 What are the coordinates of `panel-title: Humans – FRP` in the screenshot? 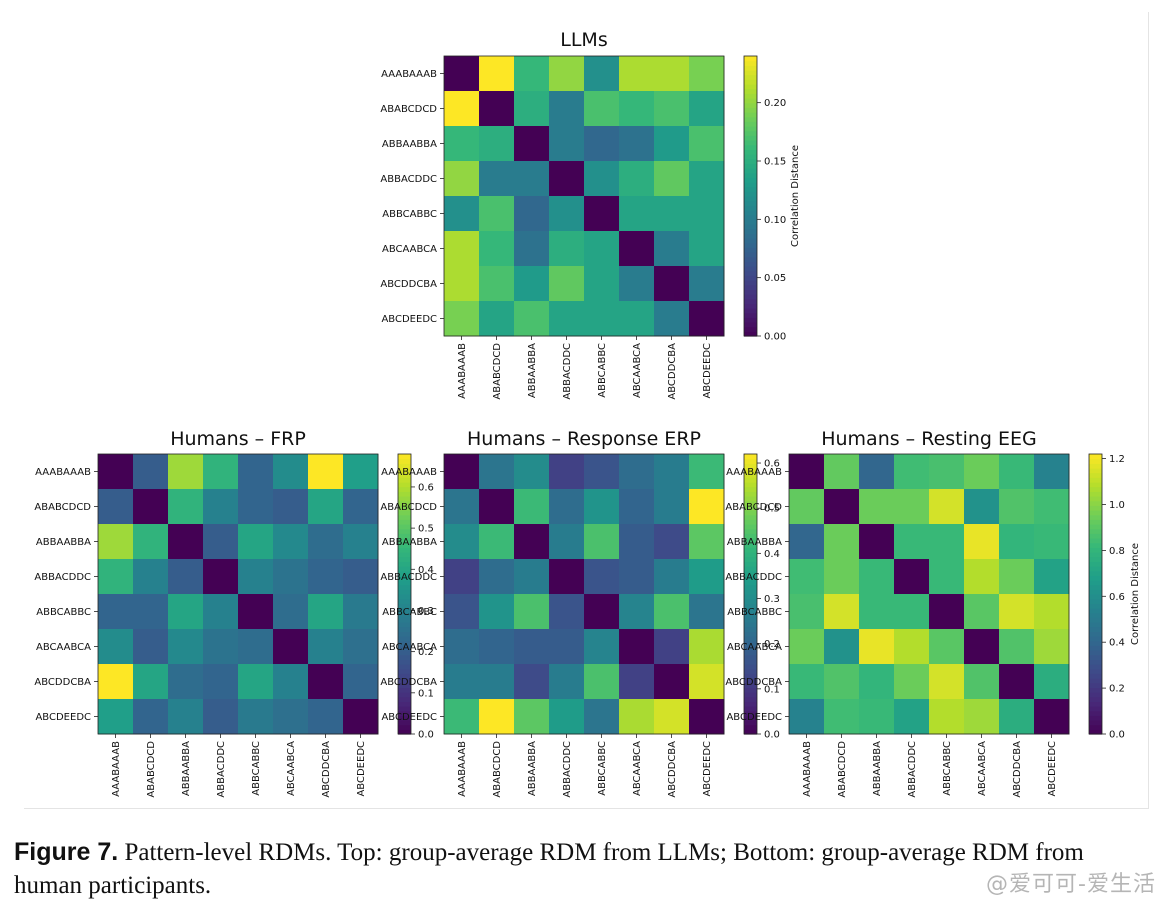 It's located at (238, 439).